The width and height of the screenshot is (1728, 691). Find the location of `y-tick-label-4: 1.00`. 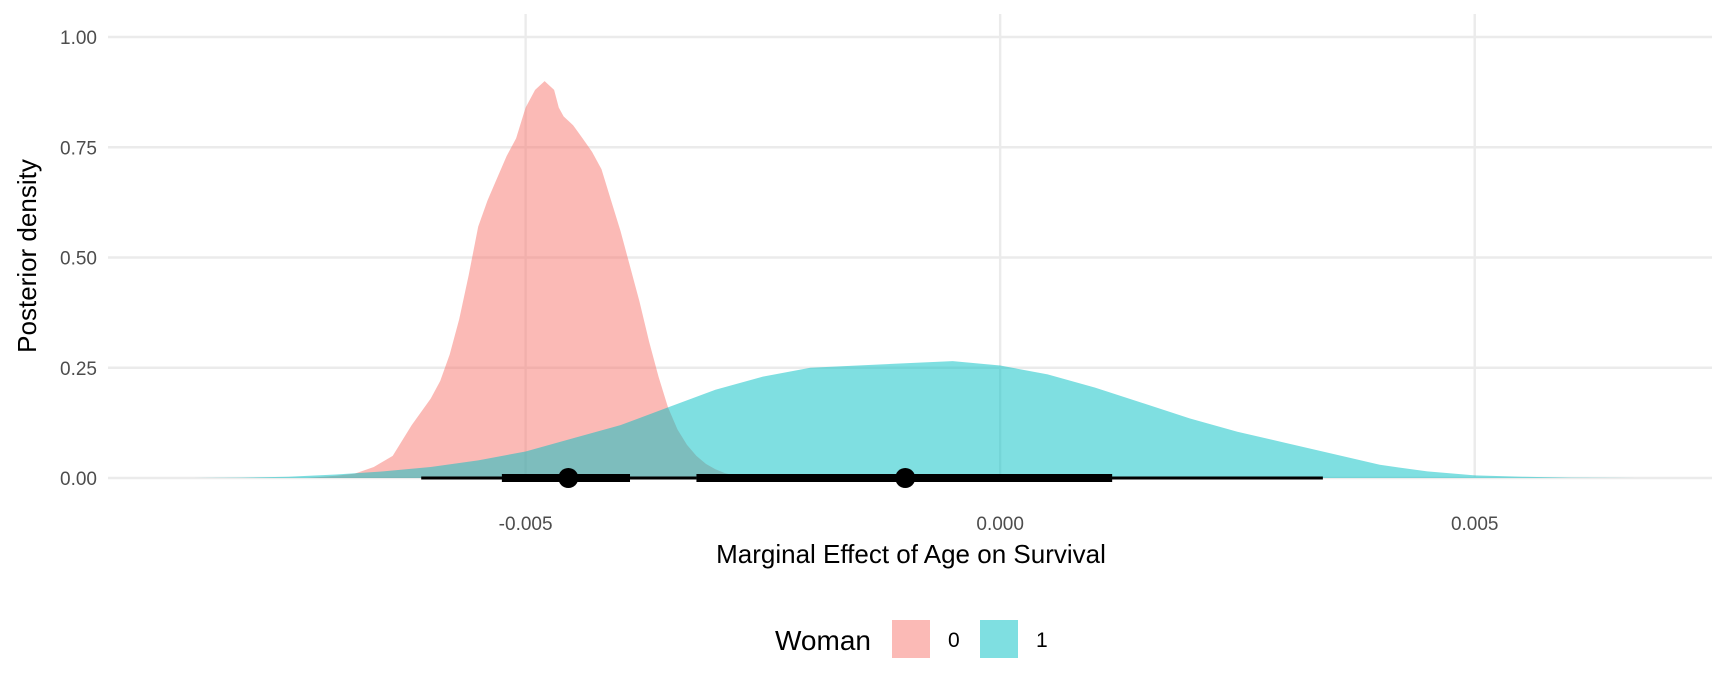

y-tick-label-4: 1.00 is located at coordinates (78, 38).